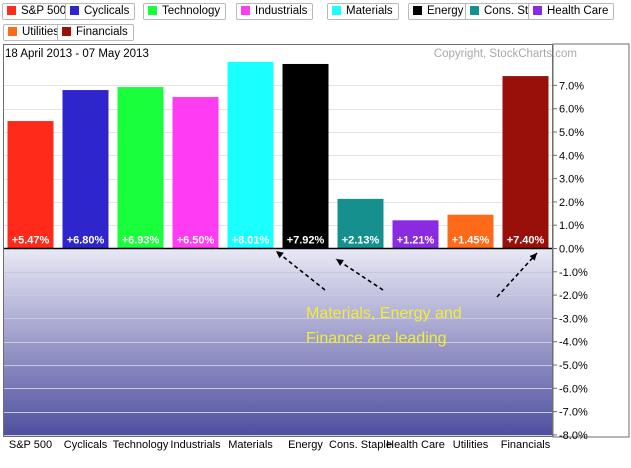 Image resolution: width=631 pixels, height=468 pixels. Describe the element at coordinates (376, 338) in the screenshot. I see `annotation-line-2: Finance are leading` at that location.